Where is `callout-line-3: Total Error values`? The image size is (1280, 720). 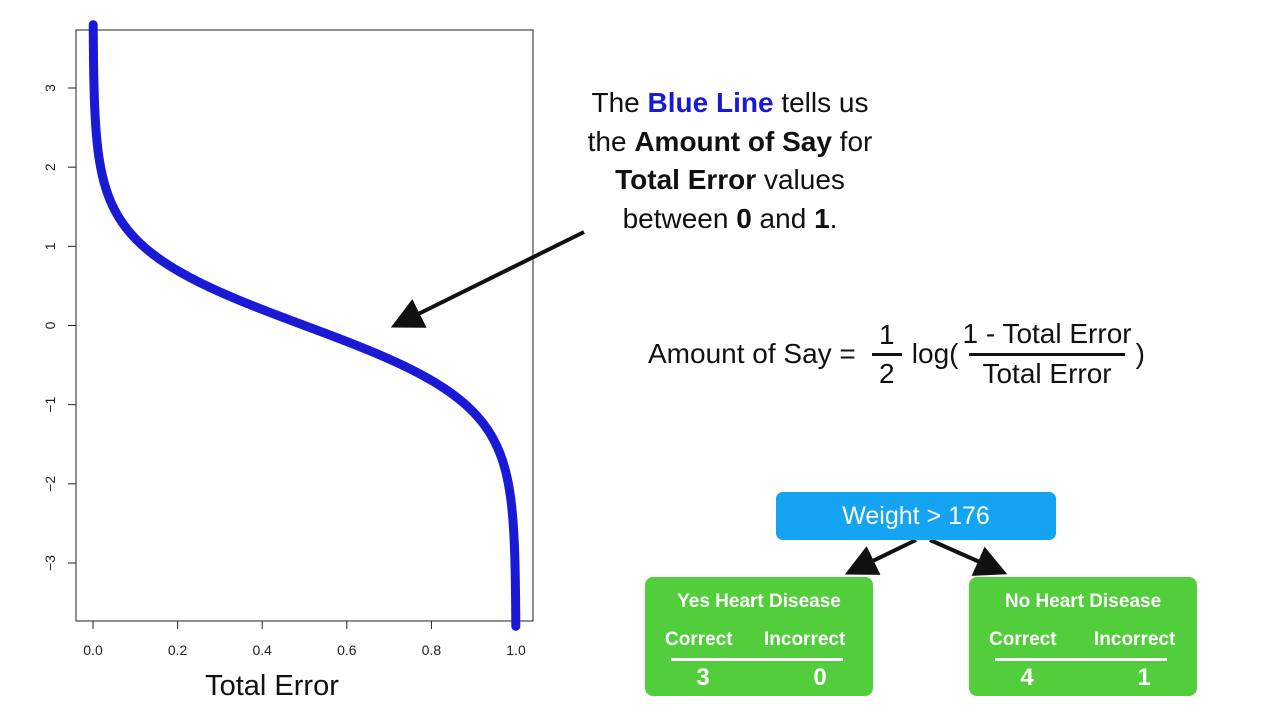
callout-line-3: Total Error values is located at coordinates (730, 180).